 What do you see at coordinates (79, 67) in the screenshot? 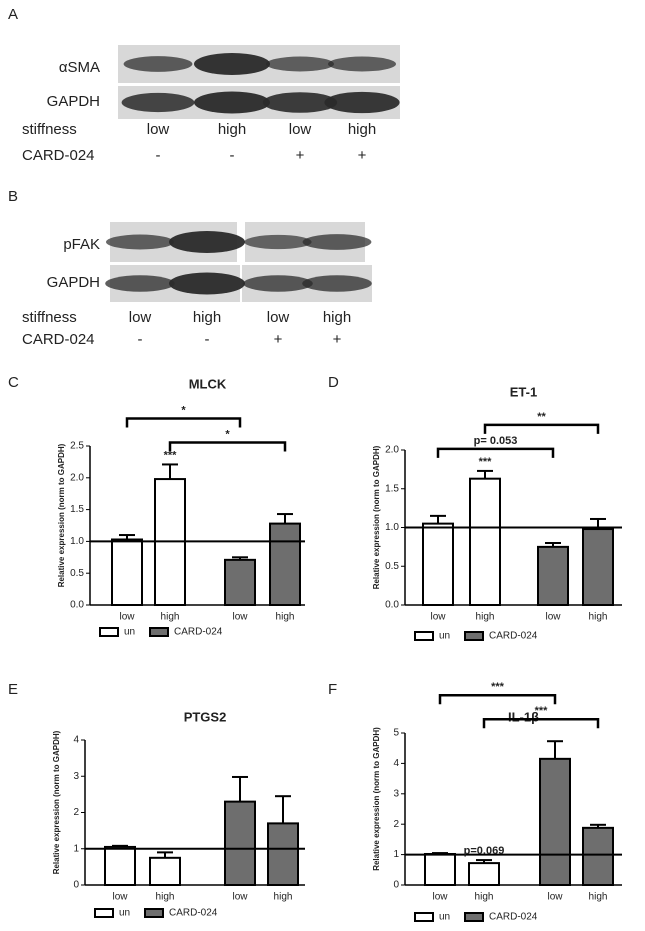
I see `band-label: αSMA` at bounding box center [79, 67].